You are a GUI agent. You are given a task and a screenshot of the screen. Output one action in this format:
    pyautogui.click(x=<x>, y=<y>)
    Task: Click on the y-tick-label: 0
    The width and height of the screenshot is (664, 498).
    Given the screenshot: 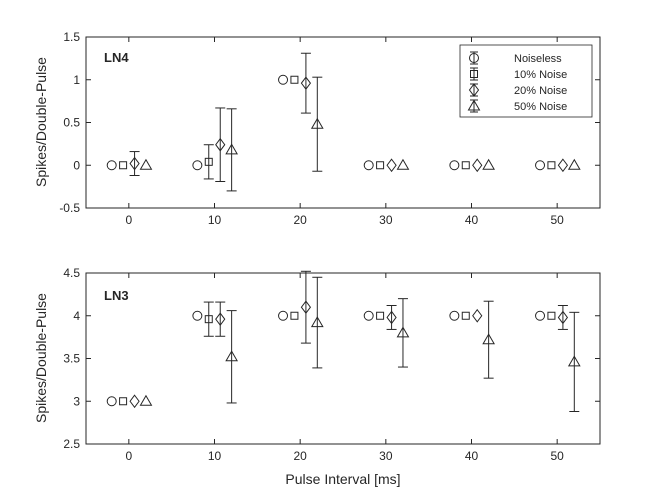 What is the action you would take?
    pyautogui.click(x=76, y=165)
    